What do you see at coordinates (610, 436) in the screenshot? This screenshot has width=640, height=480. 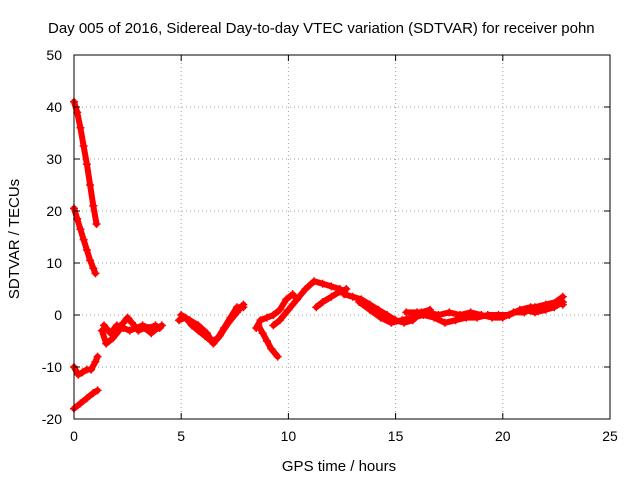 I see `x-tick-label: 25` at bounding box center [610, 436].